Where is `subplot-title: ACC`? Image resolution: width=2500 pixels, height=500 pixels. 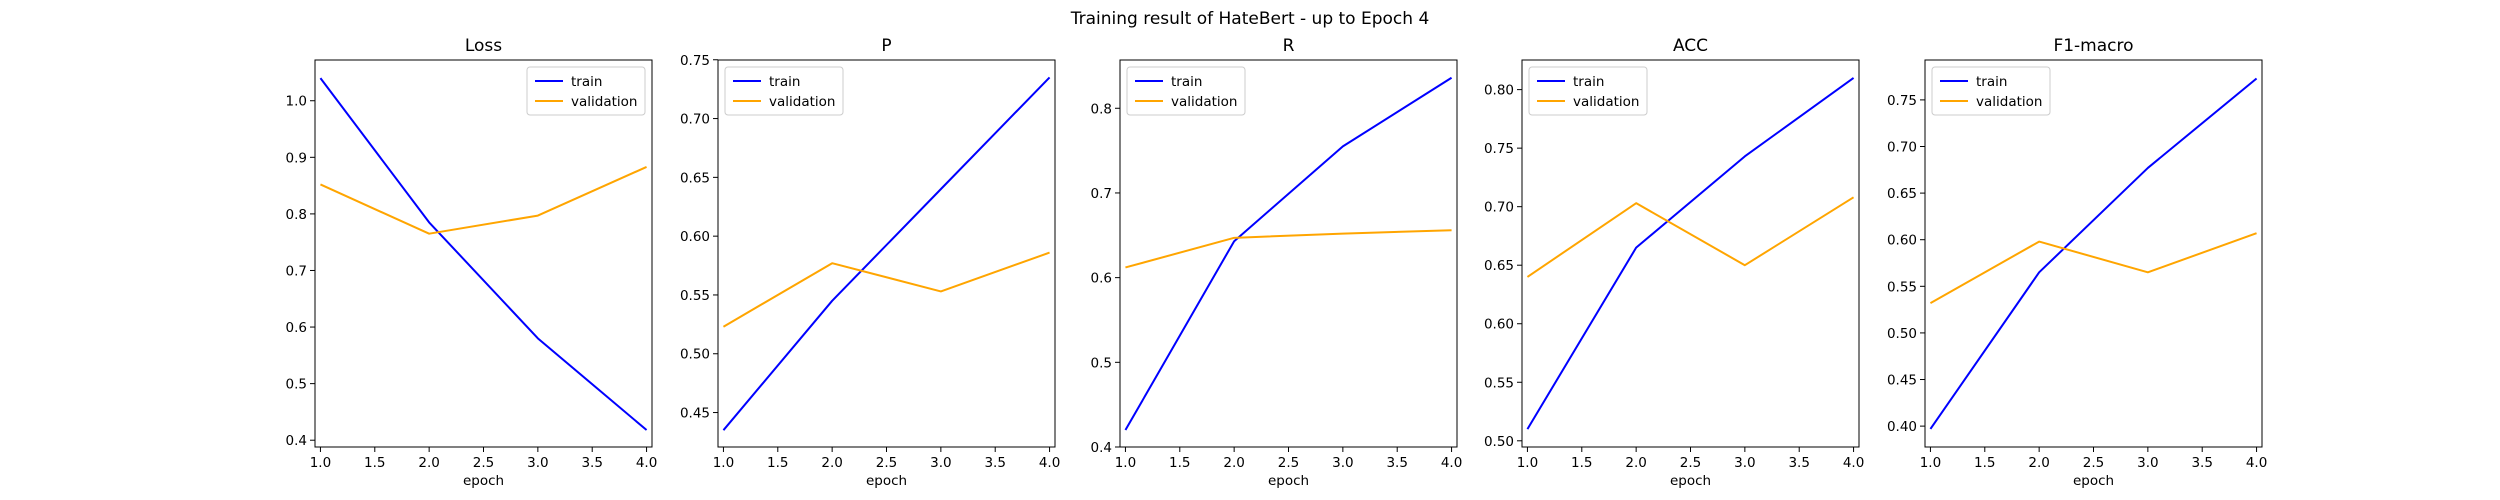 subplot-title: ACC is located at coordinates (1690, 46).